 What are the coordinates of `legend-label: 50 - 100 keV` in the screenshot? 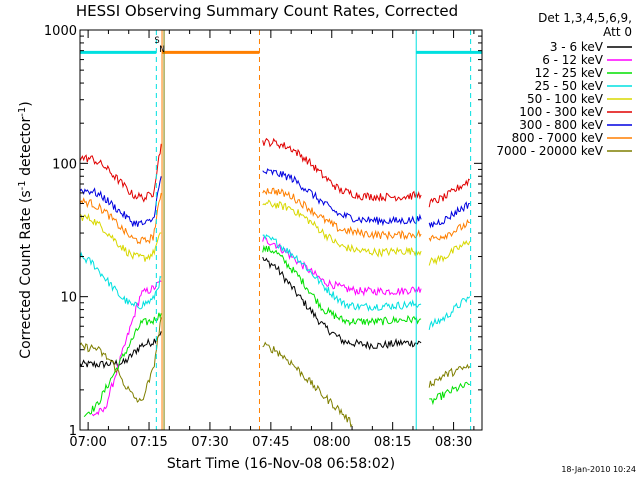 It's located at (565, 99).